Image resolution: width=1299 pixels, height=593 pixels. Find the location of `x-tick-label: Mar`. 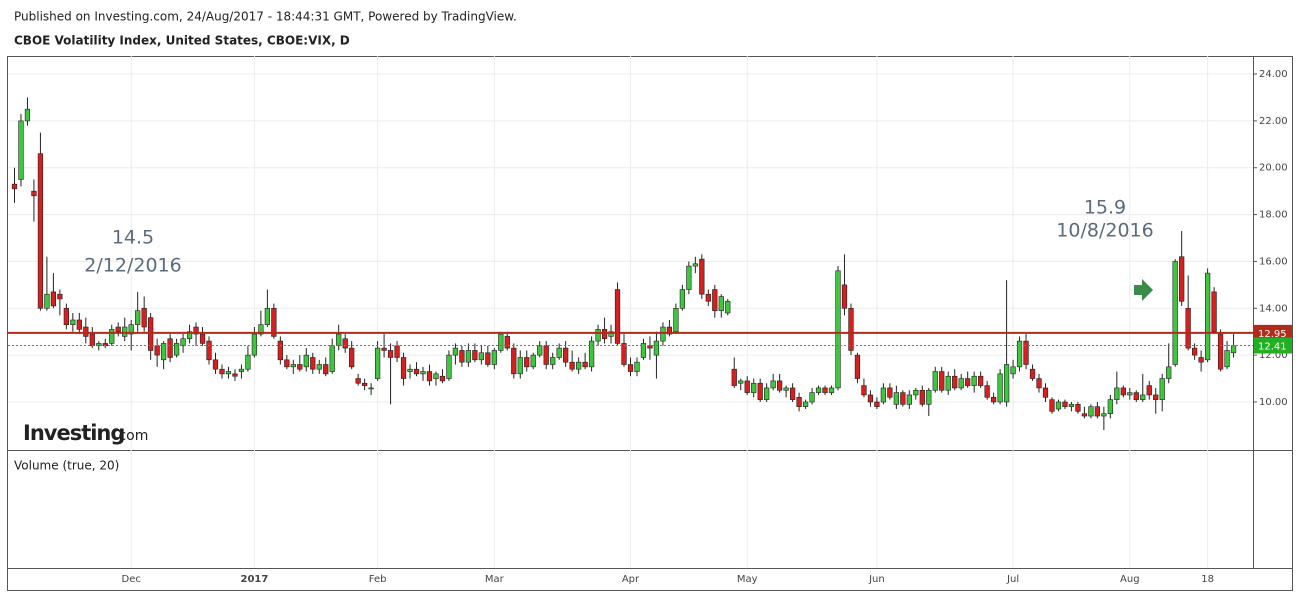

x-tick-label: Mar is located at coordinates (495, 579).